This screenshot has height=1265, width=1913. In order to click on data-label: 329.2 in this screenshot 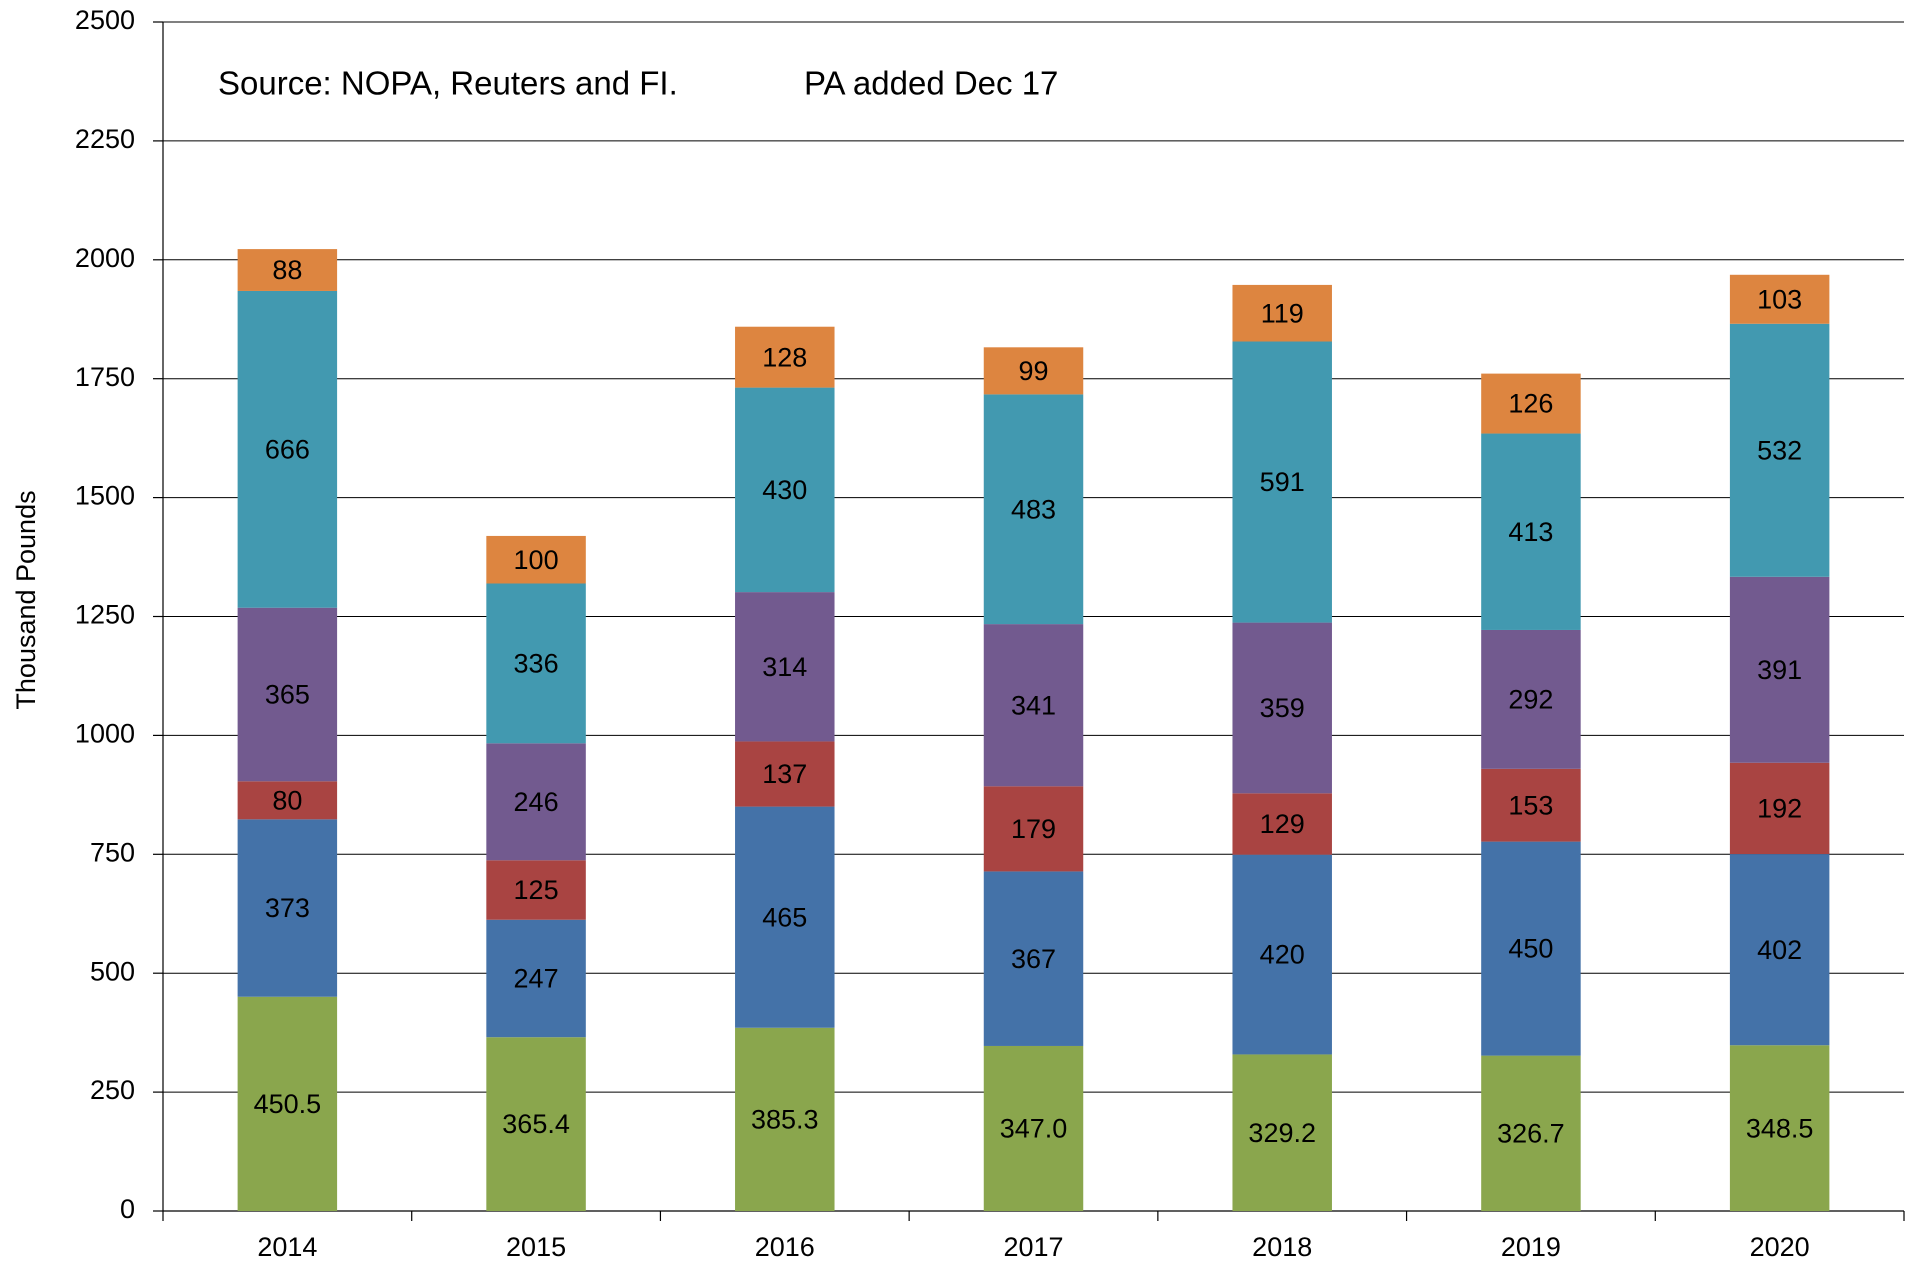, I will do `click(1282, 1133)`.